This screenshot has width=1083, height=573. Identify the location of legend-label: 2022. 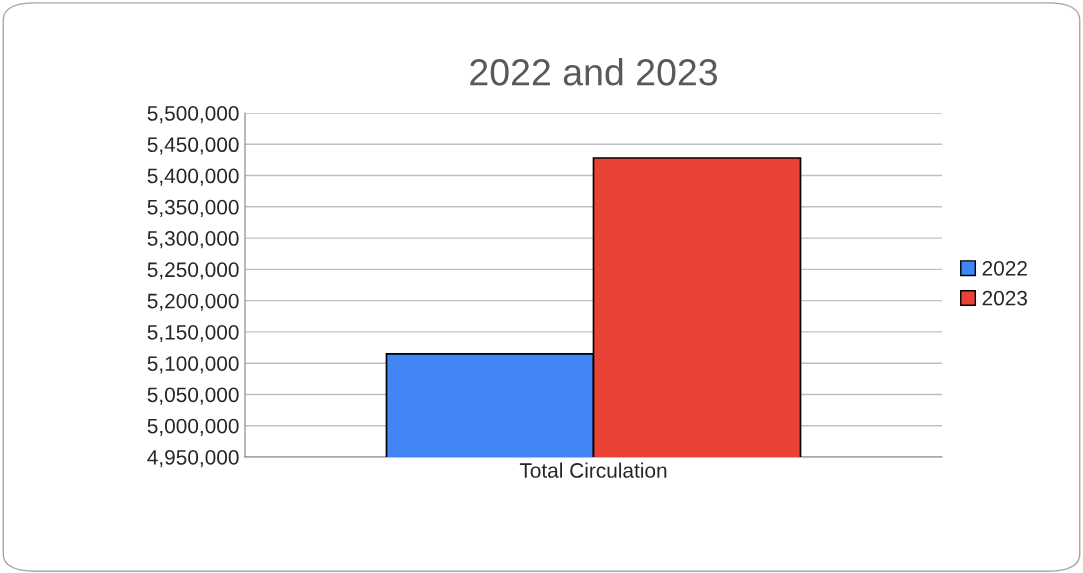
(1004, 268).